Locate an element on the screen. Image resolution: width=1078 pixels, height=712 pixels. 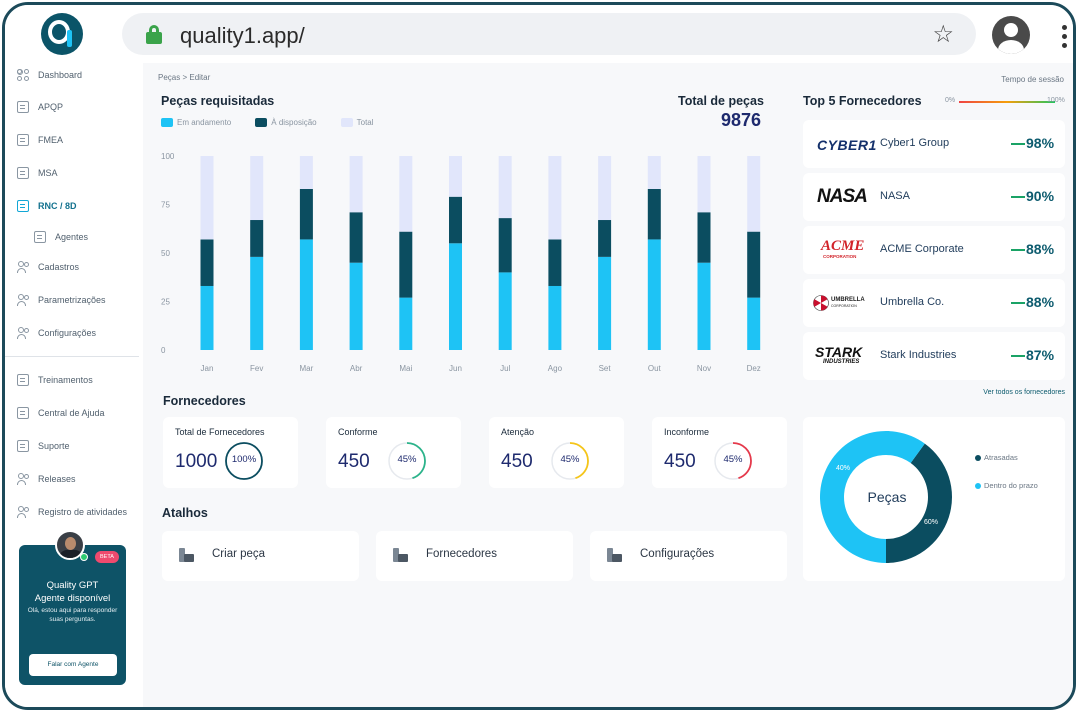
app-logo is located at coordinates (62, 34).